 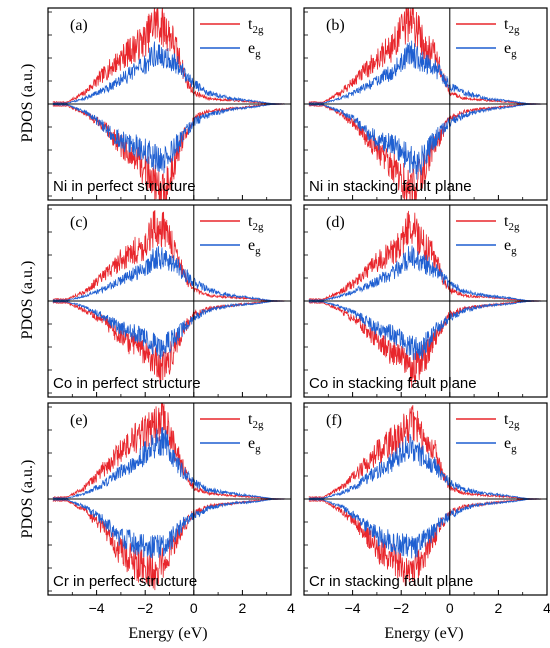 What do you see at coordinates (125, 581) in the screenshot?
I see `panel-caption: Cr in perfect structure` at bounding box center [125, 581].